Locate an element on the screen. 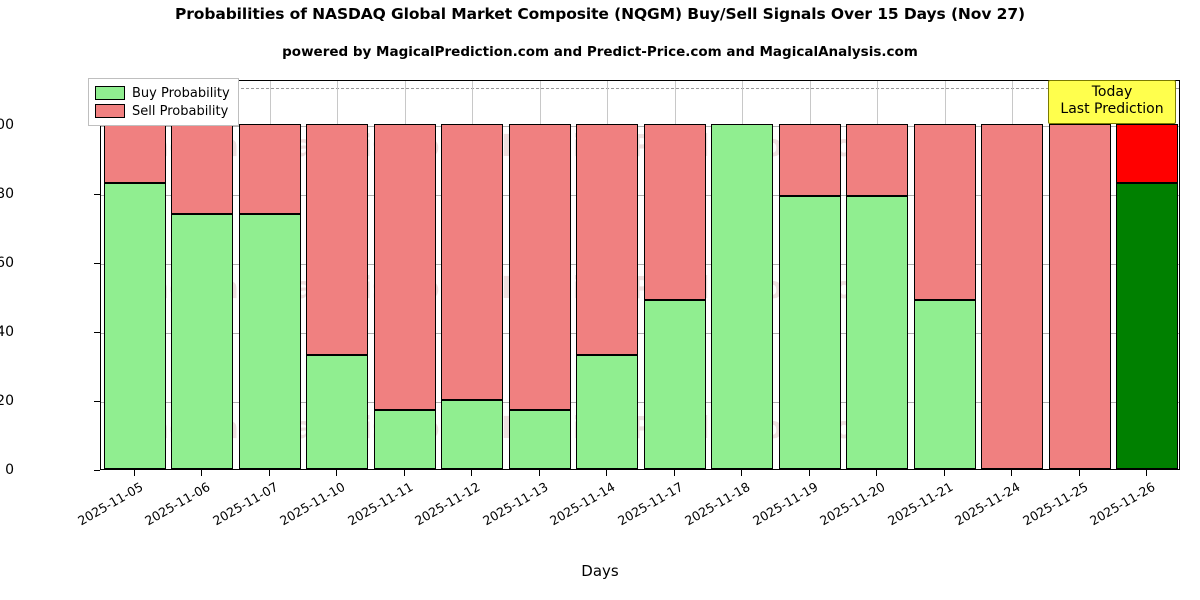 The image size is (1200, 600). y-tick-label: 80 is located at coordinates (7, 193).